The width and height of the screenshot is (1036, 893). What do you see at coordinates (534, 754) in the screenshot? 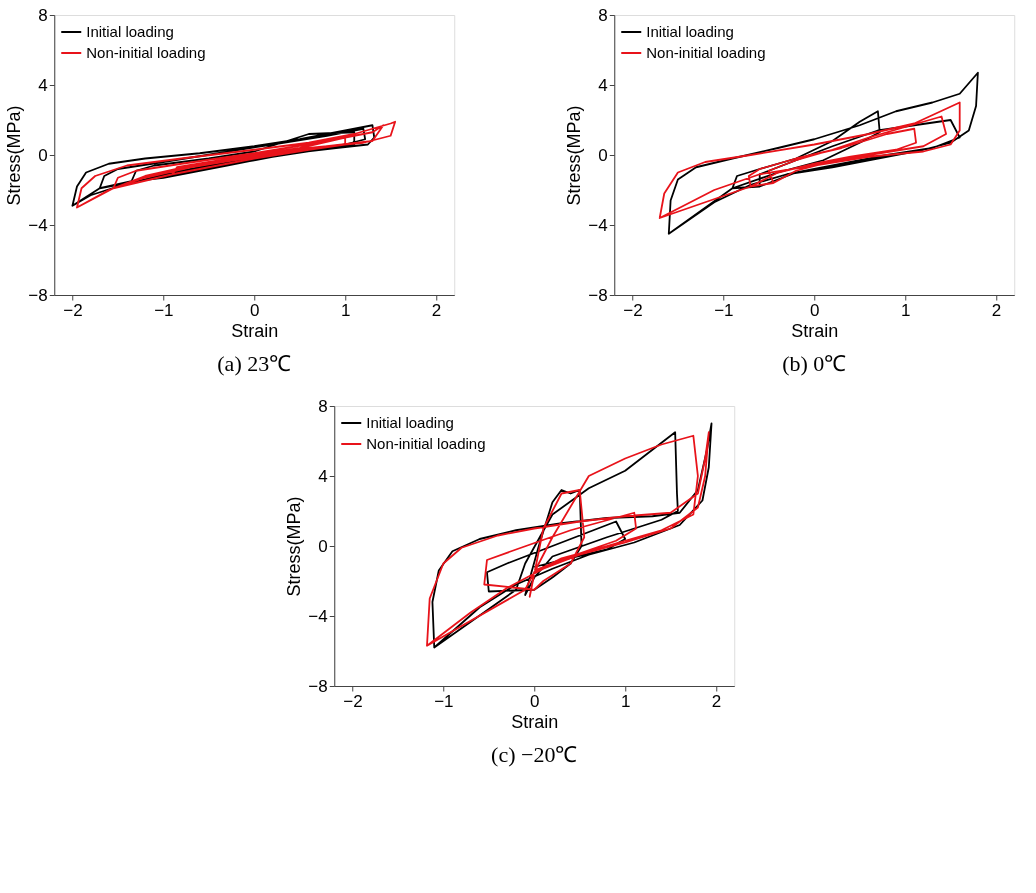
I see `text: (c) −20℃` at bounding box center [534, 754].